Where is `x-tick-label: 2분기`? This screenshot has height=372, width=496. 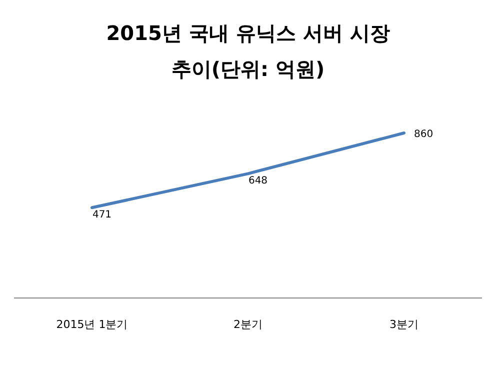
x-tick-label: 2분기 is located at coordinates (248, 324).